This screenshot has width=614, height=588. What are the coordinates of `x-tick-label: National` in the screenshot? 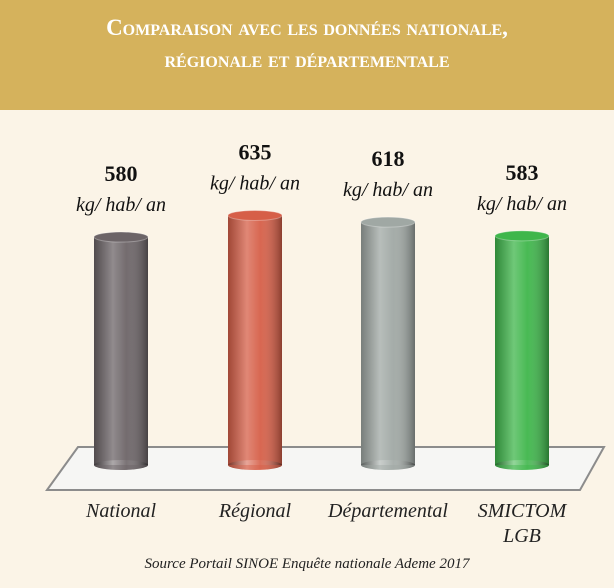 It's located at (120, 511).